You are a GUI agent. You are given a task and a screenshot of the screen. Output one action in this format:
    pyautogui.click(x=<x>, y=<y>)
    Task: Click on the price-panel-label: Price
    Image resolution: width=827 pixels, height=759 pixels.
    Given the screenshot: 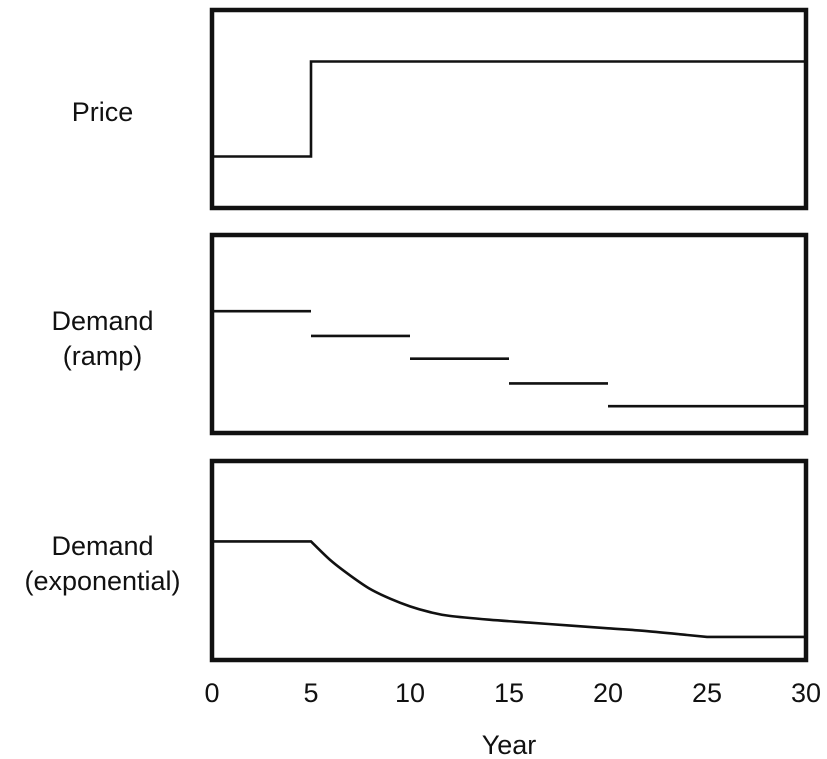 What is the action you would take?
    pyautogui.click(x=102, y=112)
    